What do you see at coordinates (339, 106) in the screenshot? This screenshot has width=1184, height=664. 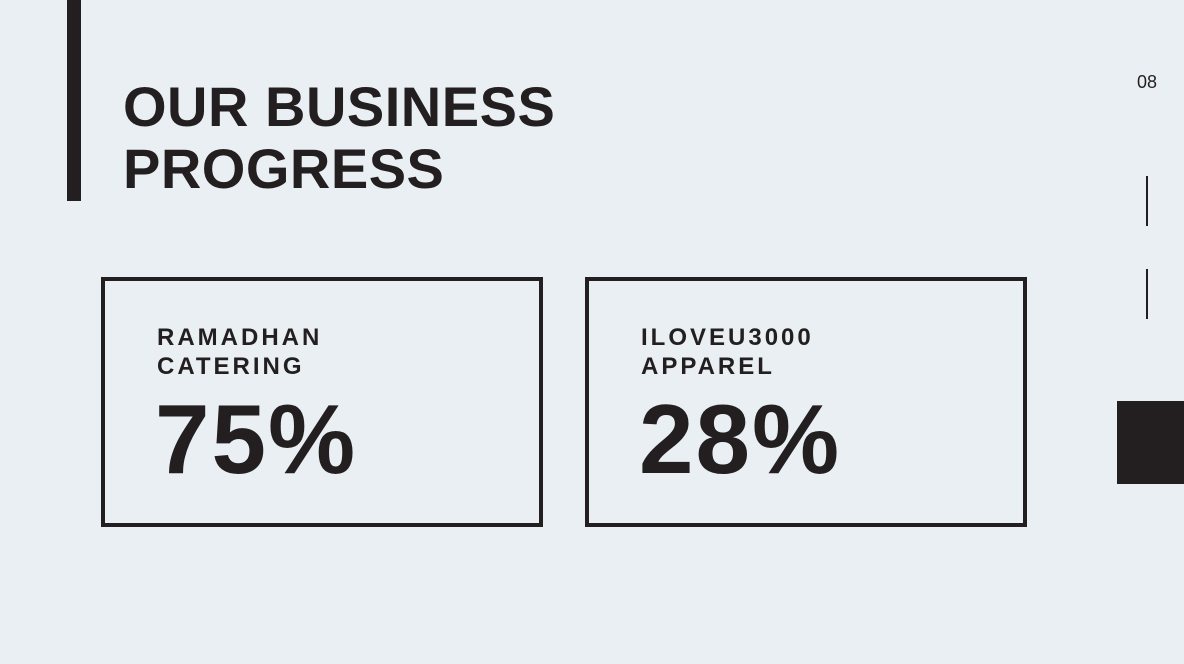 I see `page-title-line-1: OUR BUSINESS` at bounding box center [339, 106].